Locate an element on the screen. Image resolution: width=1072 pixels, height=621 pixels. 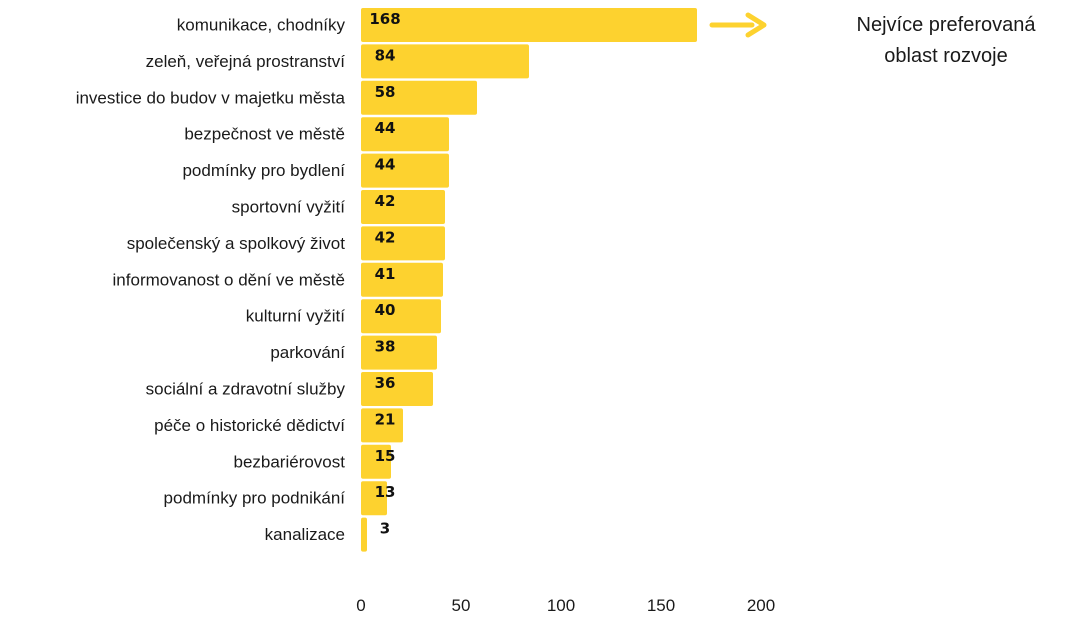
category-label-kanalizace: kanalizace is located at coordinates (305, 534).